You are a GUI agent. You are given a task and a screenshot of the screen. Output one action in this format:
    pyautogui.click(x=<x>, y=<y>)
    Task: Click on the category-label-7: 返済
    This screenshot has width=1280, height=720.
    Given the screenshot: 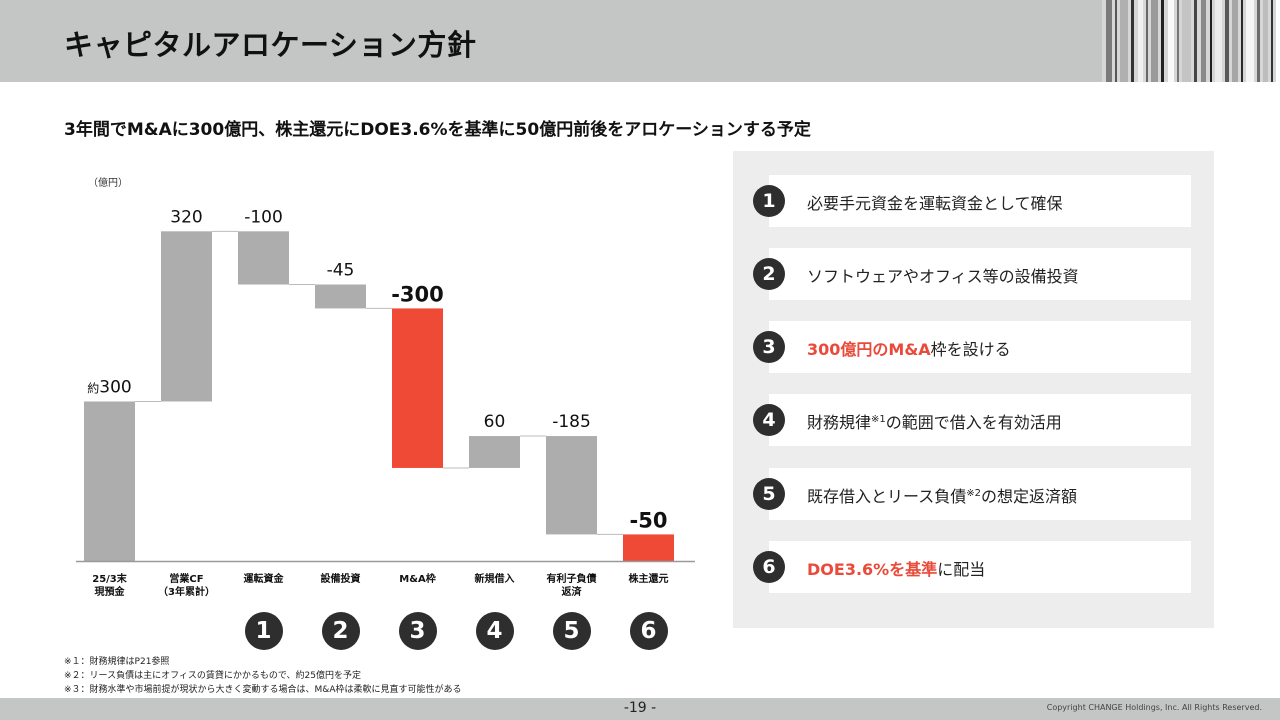 What is the action you would take?
    pyautogui.click(x=572, y=591)
    